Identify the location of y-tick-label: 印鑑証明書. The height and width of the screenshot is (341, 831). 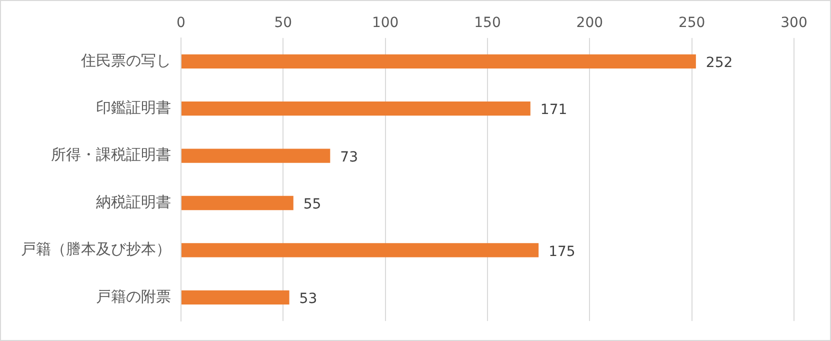
(133, 107).